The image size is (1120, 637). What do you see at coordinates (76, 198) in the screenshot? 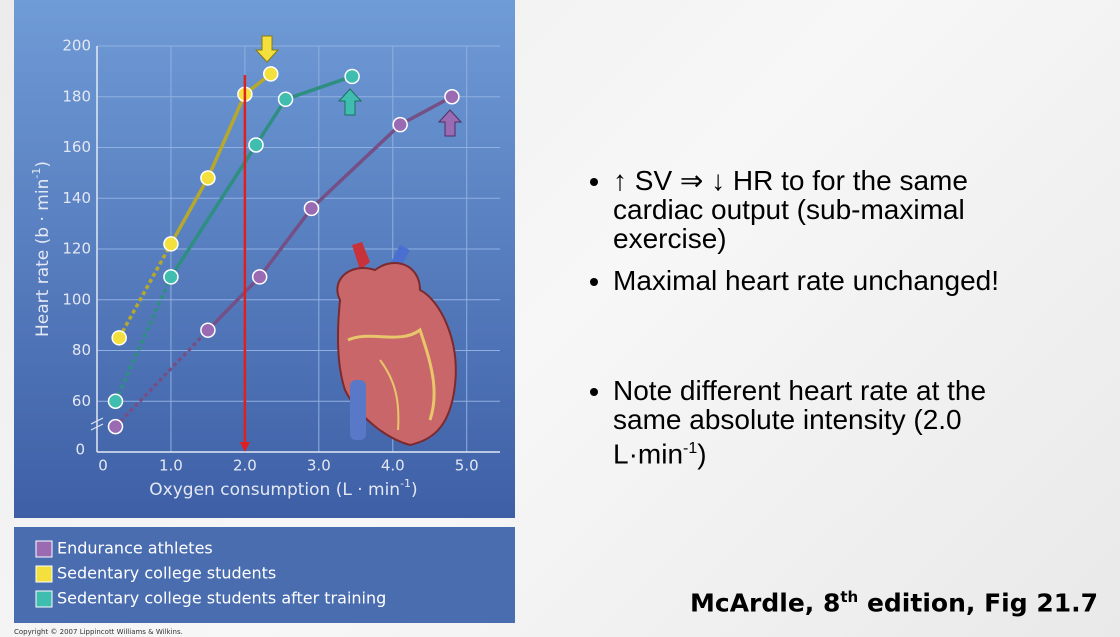
I see `y-tick-label: 140` at bounding box center [76, 198].